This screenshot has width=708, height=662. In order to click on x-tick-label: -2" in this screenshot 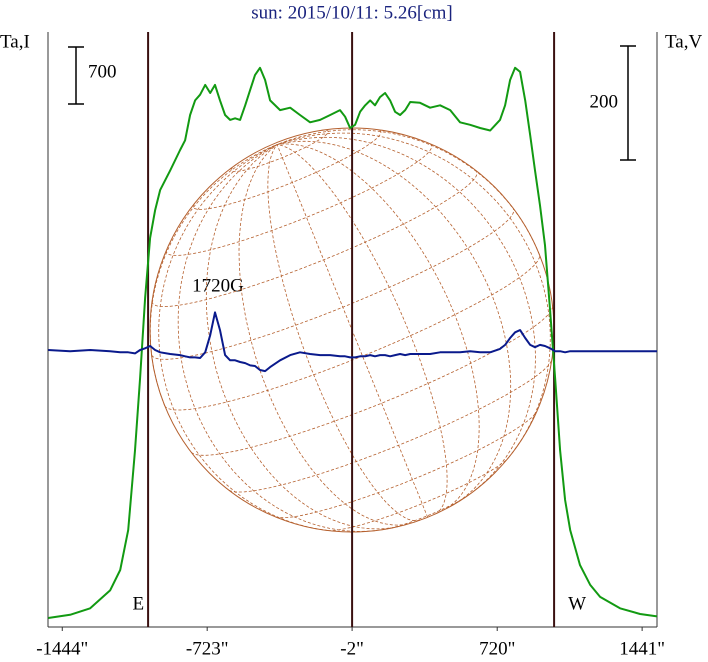, I will do `click(352, 648)`.